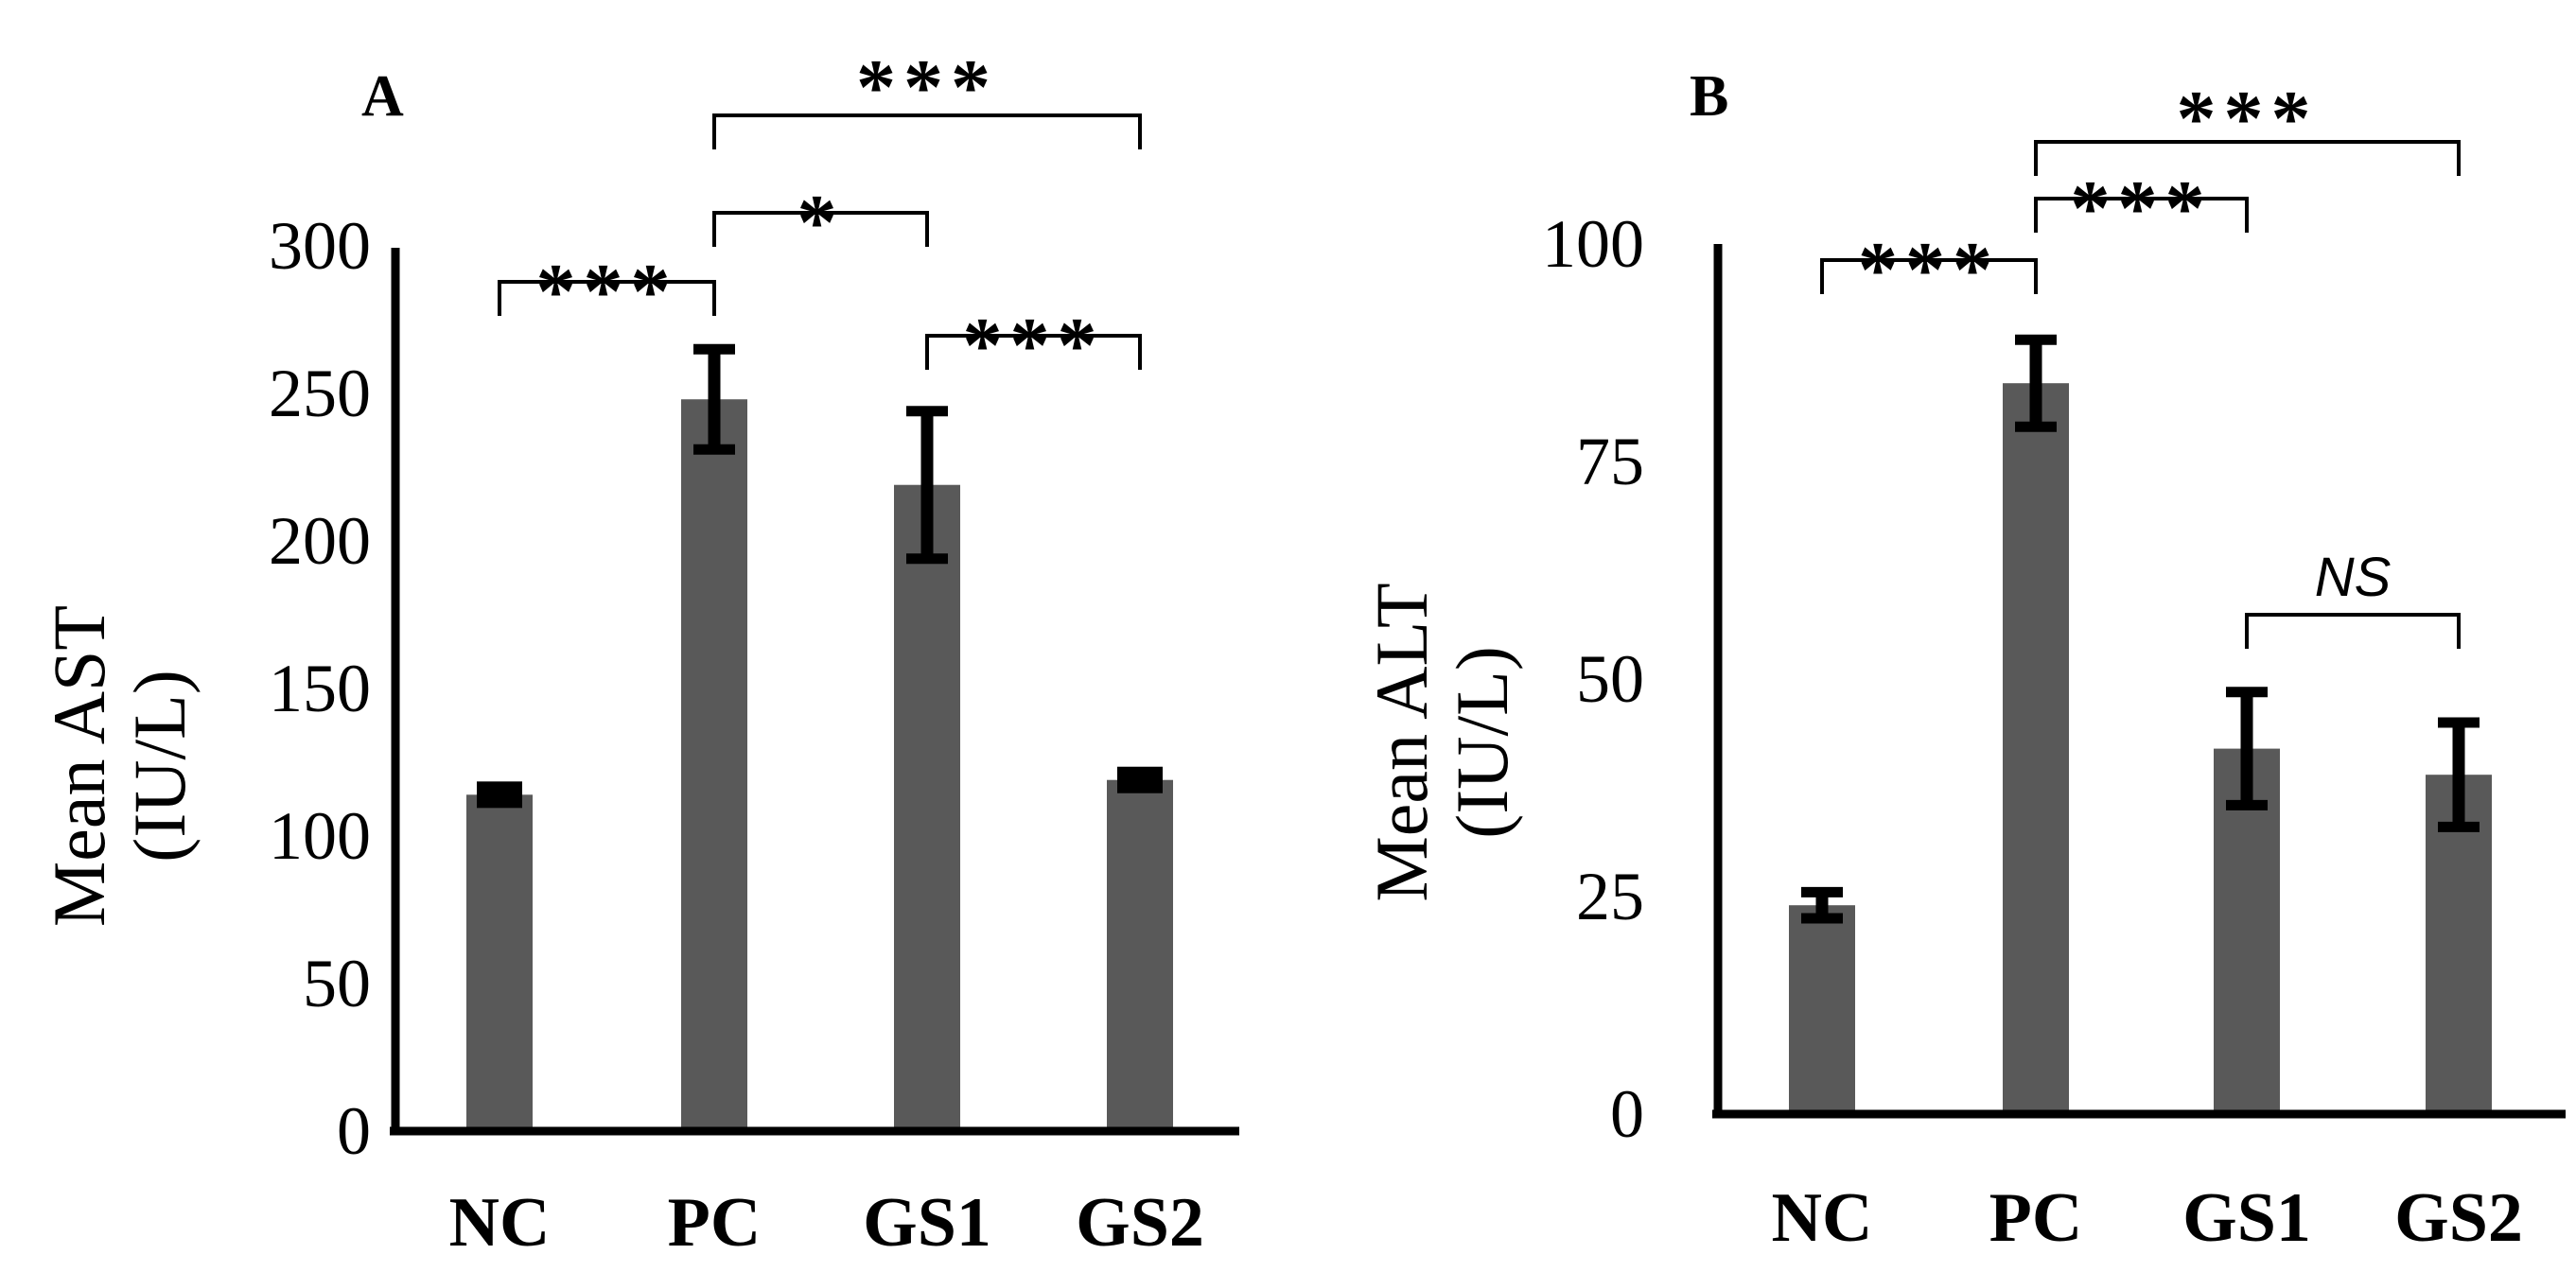 The width and height of the screenshot is (2576, 1272). I want to click on panel-b-ytick-label: 25, so click(1610, 896).